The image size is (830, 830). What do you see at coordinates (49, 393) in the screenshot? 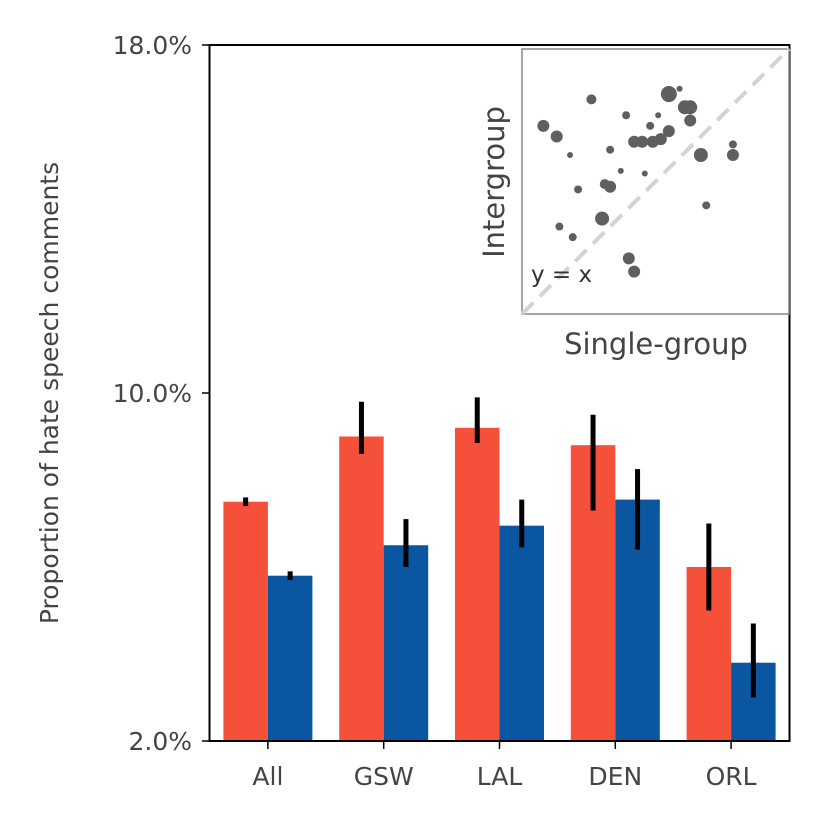
I see `y-axis-label: Proportion of hate speech comments` at bounding box center [49, 393].